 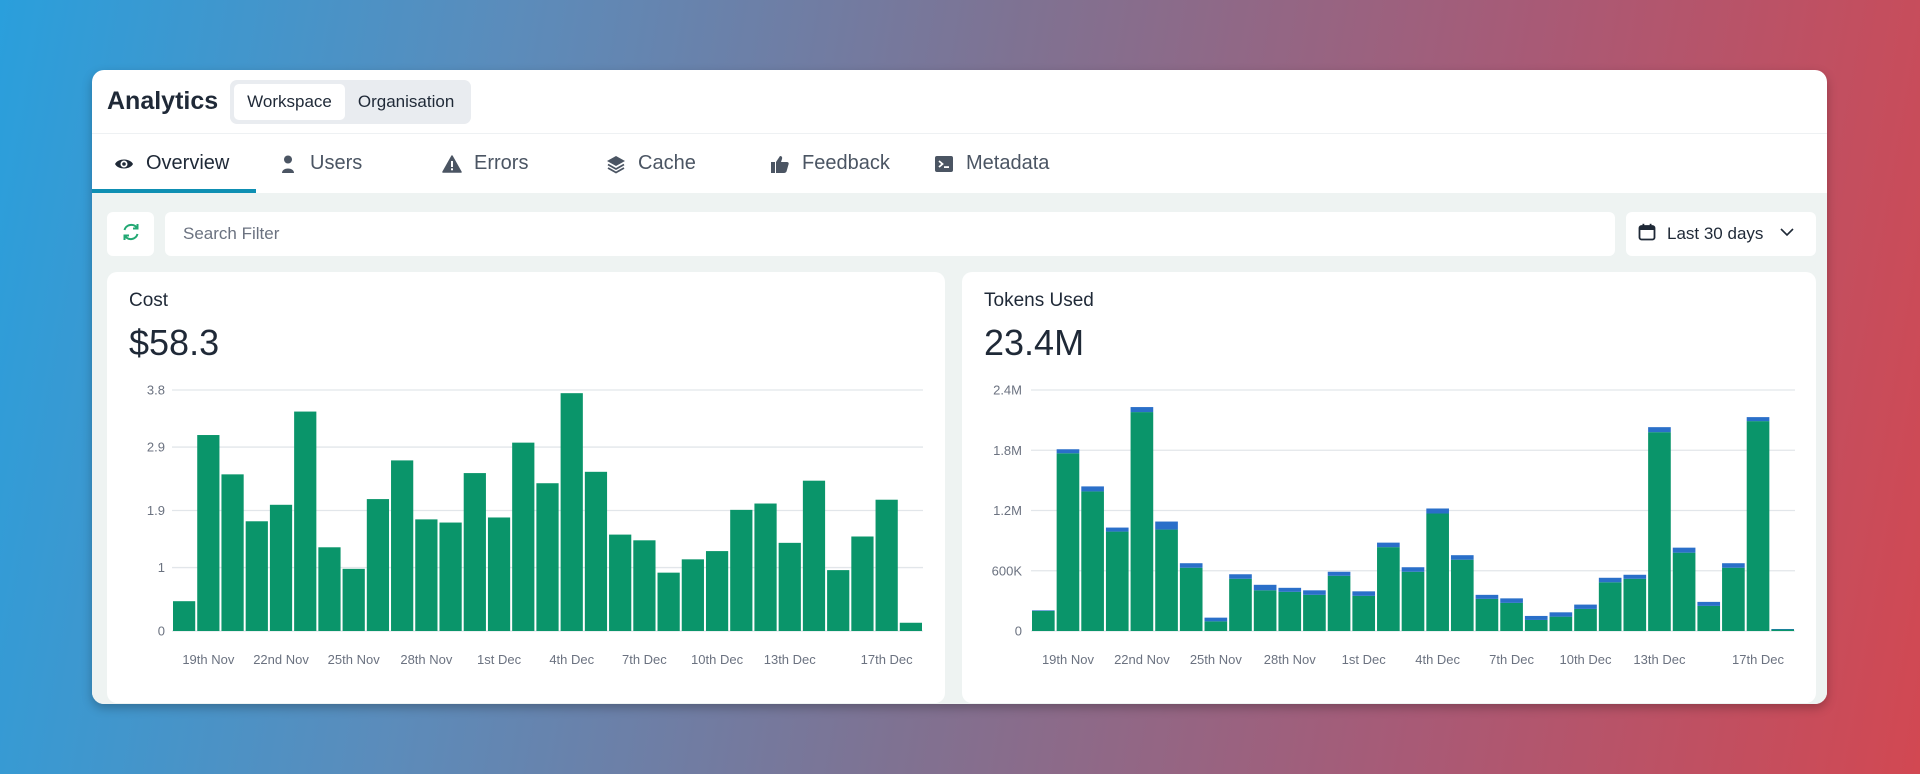 I want to click on y-tick-label: 600K, so click(x=1007, y=570).